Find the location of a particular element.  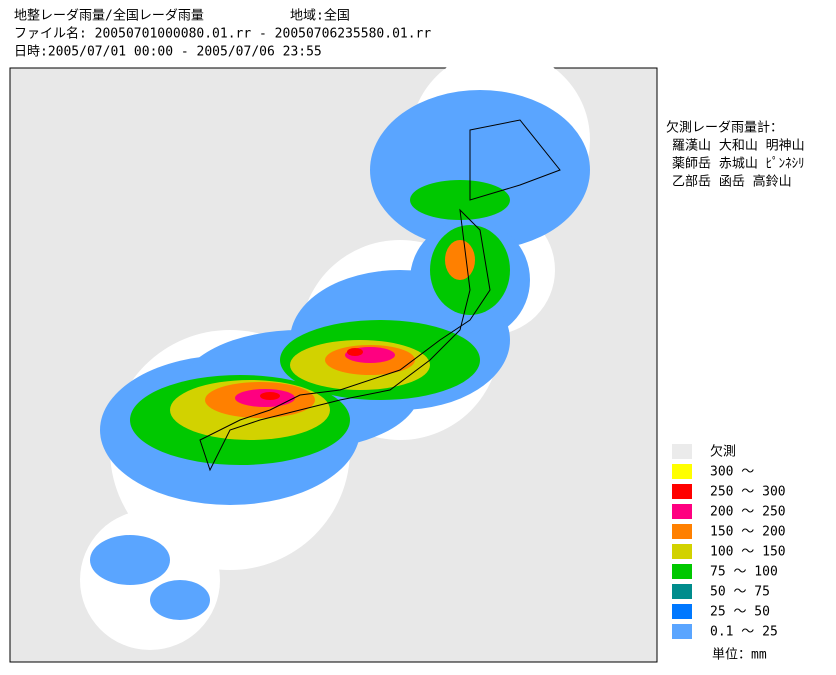

unit: 単位：mm is located at coordinates (739, 655).